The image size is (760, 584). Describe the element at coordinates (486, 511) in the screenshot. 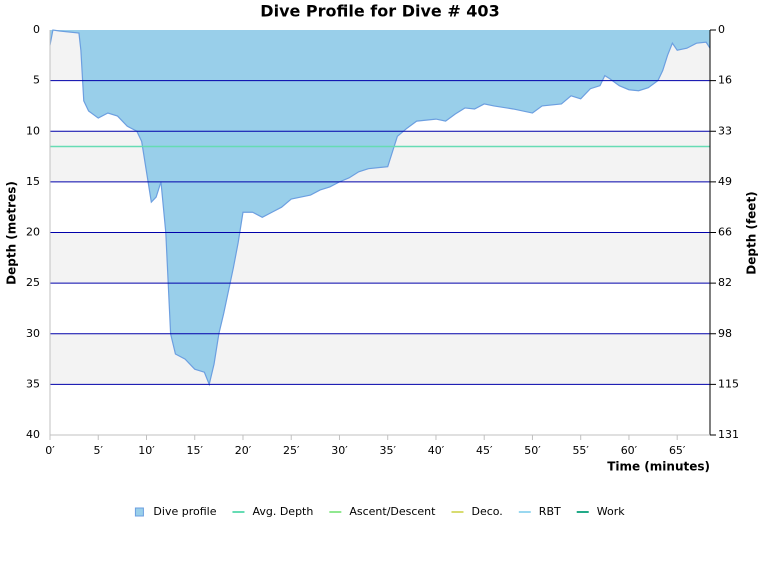

I see `legend-label: Deco.` at that location.